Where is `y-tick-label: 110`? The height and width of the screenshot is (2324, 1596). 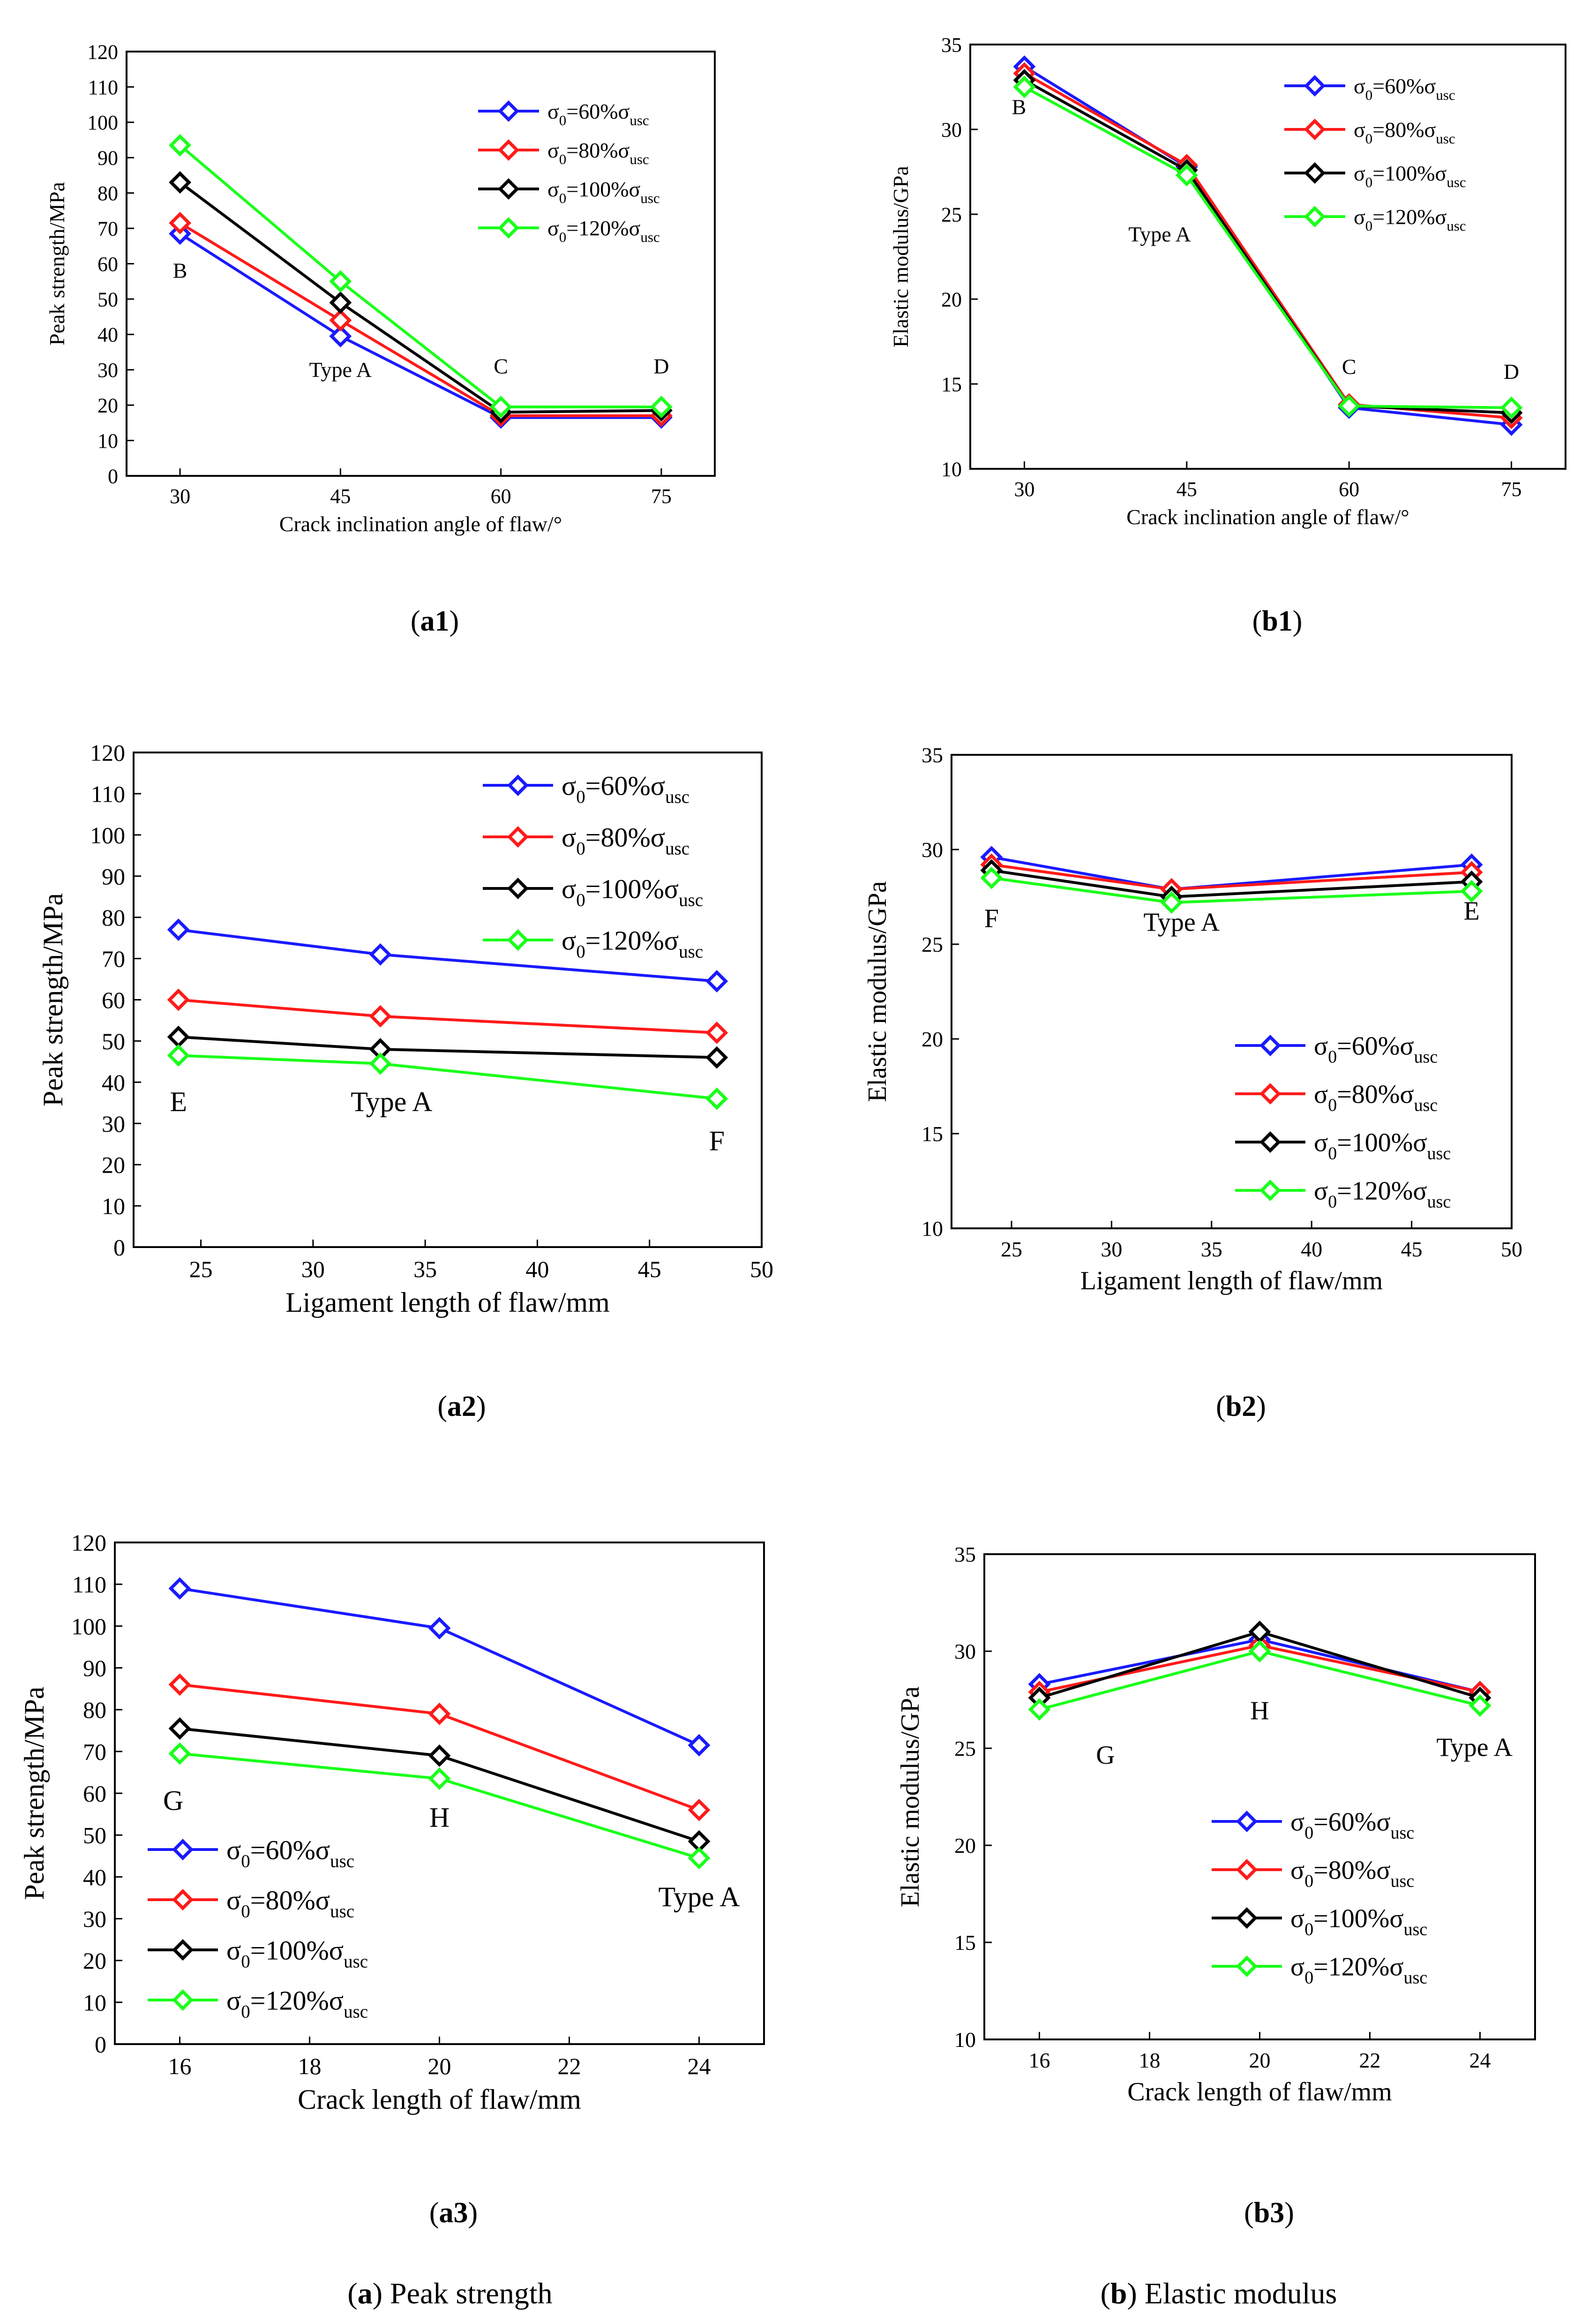 y-tick-label: 110 is located at coordinates (89, 1585).